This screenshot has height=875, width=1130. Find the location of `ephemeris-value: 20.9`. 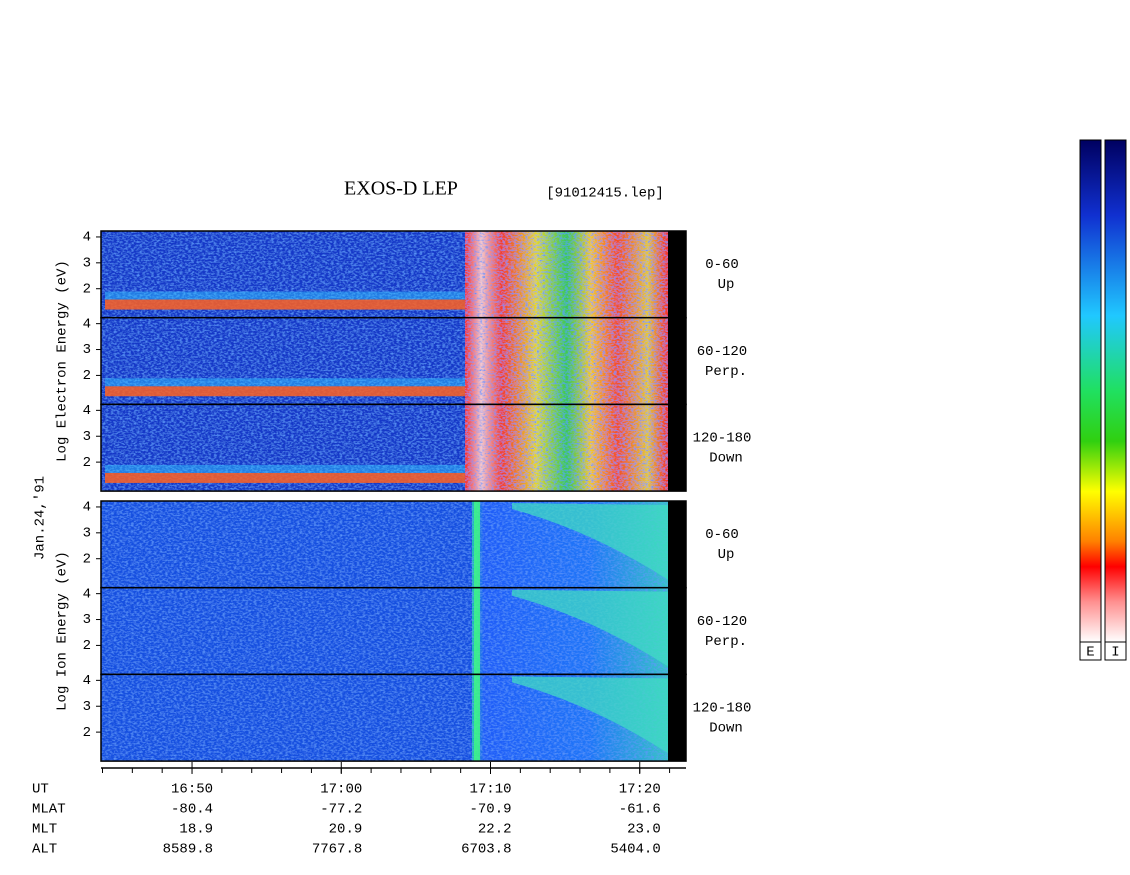

ephemeris-value: 20.9 is located at coordinates (346, 830).